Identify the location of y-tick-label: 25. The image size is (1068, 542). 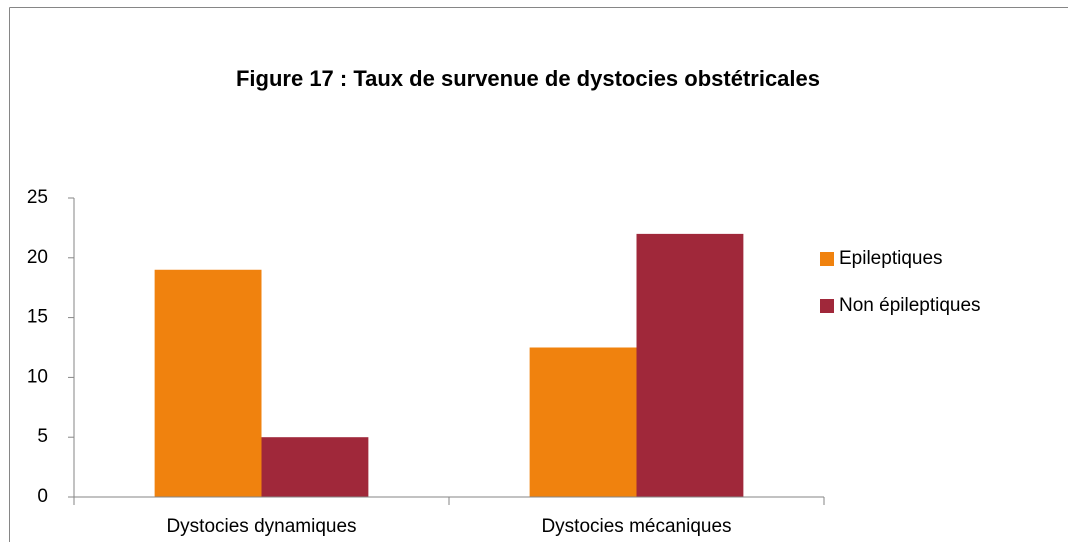
(37, 197).